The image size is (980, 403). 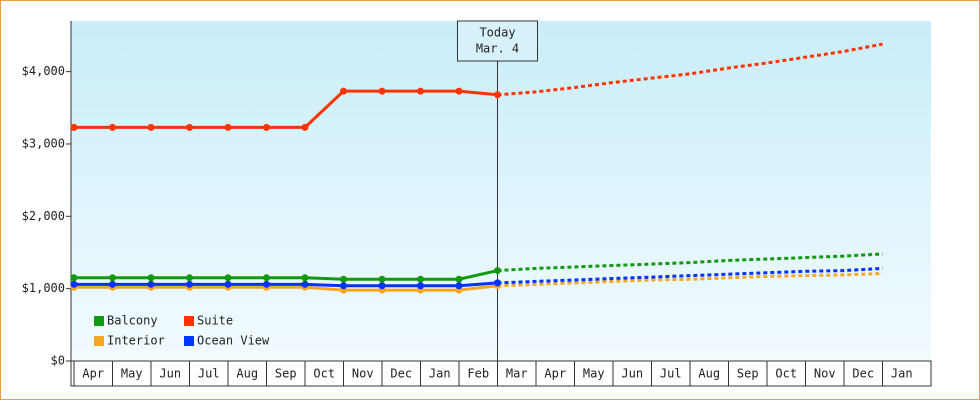 I want to click on legend-label: Interior, so click(x=136, y=341).